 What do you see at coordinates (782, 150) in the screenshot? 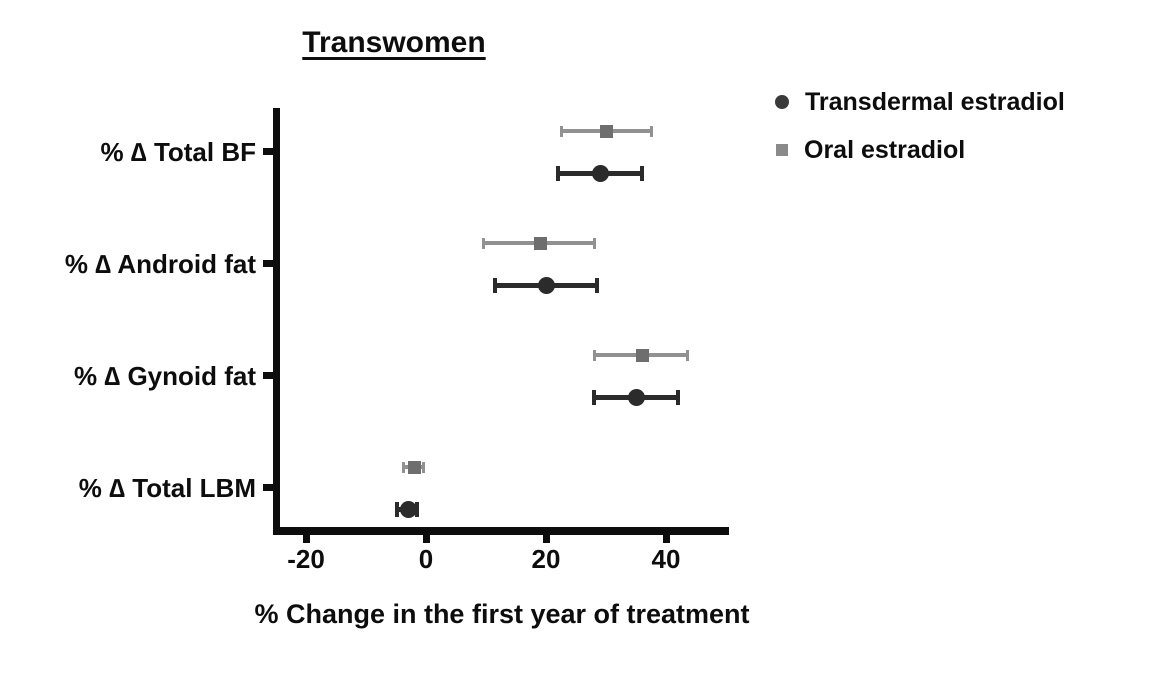
I see `square-marker-icon` at bounding box center [782, 150].